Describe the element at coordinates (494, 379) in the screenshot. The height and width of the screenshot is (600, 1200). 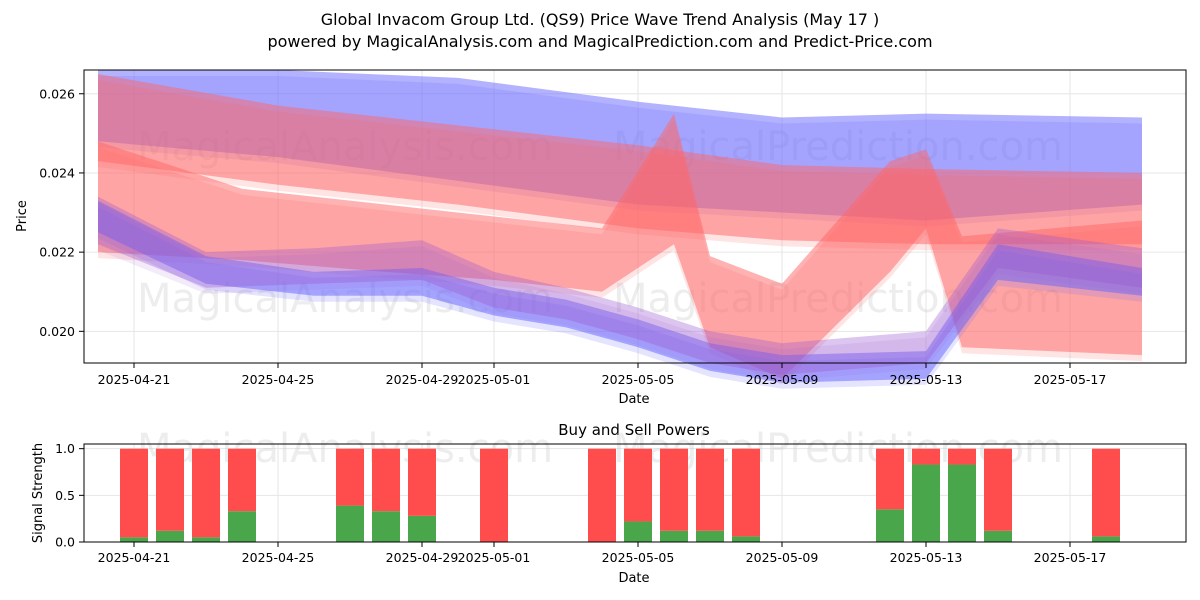
I see `price-x-tick-label: 2025-05-01` at that location.